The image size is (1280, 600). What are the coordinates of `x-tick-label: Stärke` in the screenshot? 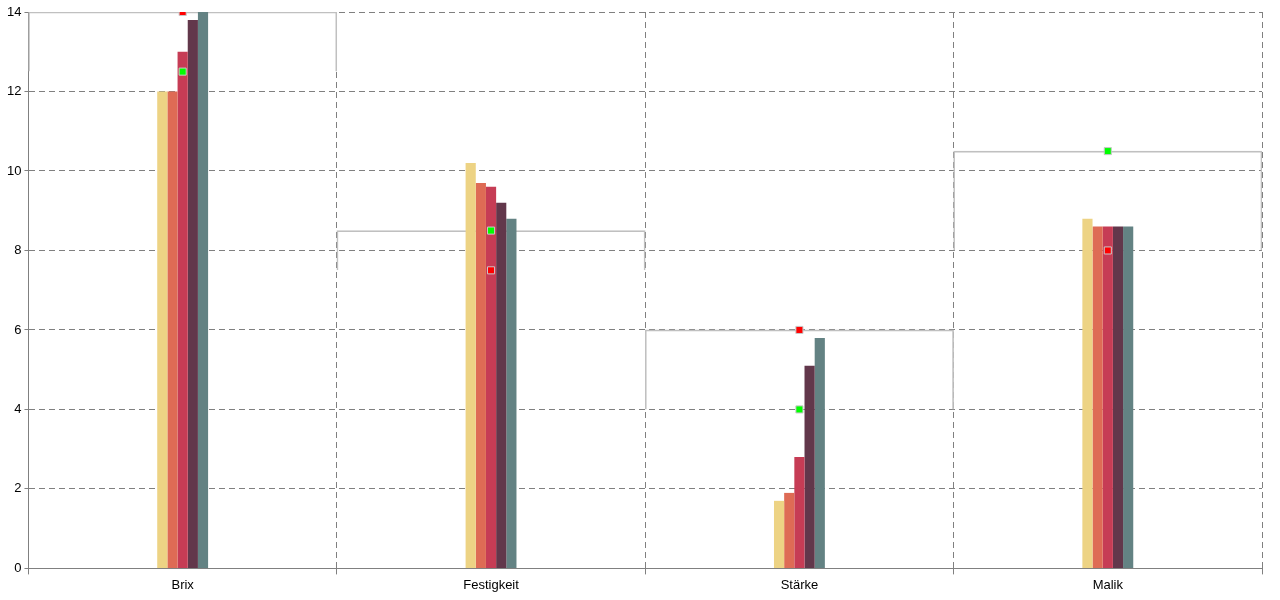 It's located at (799, 584).